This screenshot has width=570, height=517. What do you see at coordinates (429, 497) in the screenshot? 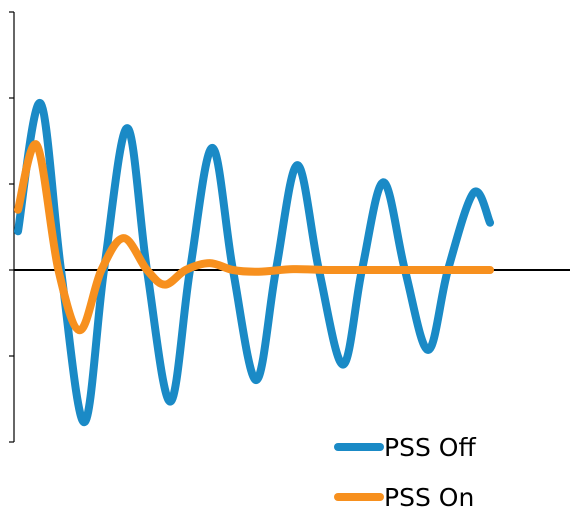
I see `legend-label: PSS On` at bounding box center [429, 497].